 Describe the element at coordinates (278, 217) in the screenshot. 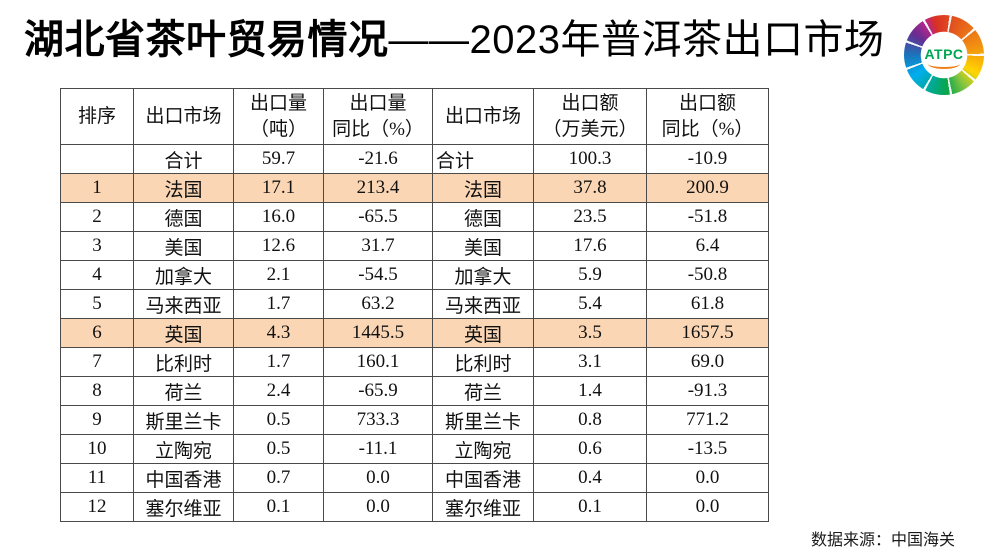

I see `volume-cell: 16.0` at that location.